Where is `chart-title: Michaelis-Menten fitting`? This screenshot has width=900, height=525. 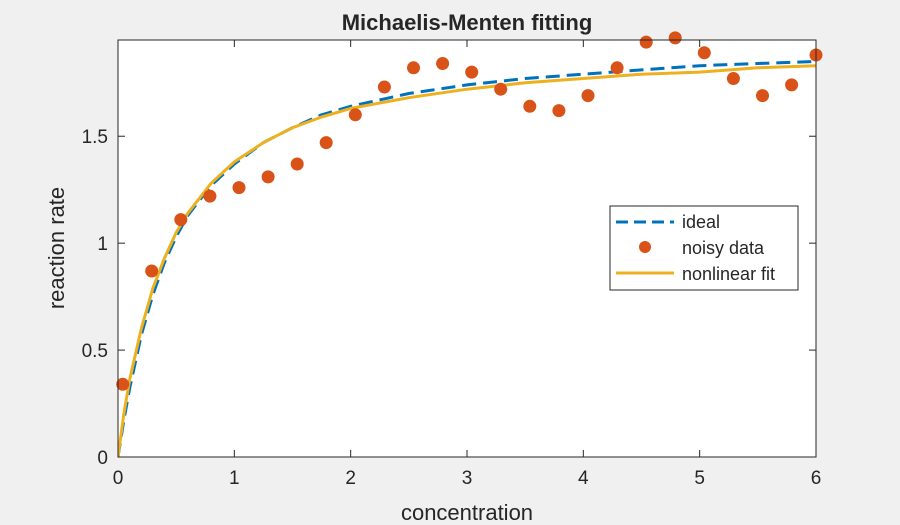 chart-title: Michaelis-Menten fitting is located at coordinates (467, 22).